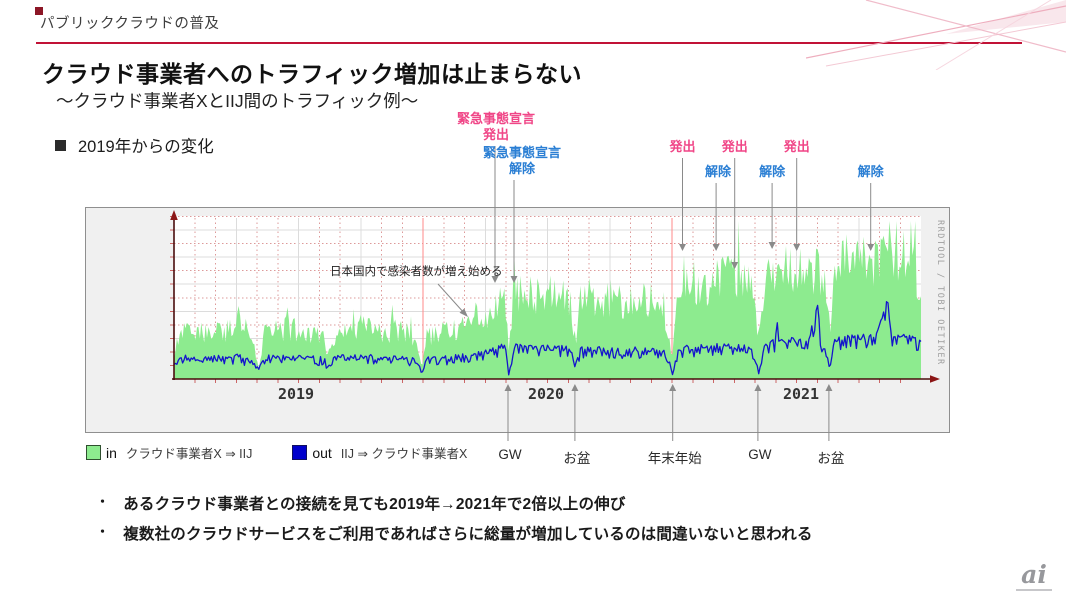 The image size is (1066, 600). What do you see at coordinates (300, 452) in the screenshot?
I see `legend-out-swatch-icon` at bounding box center [300, 452].